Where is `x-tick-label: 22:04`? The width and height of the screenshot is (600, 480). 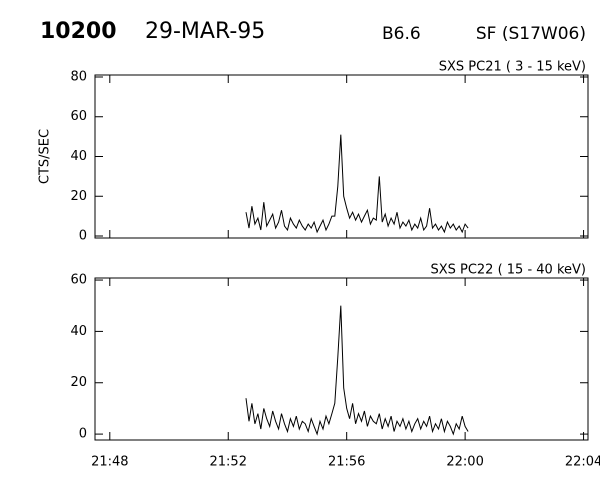
x-tick-label: 22:04 is located at coordinates (582, 462).